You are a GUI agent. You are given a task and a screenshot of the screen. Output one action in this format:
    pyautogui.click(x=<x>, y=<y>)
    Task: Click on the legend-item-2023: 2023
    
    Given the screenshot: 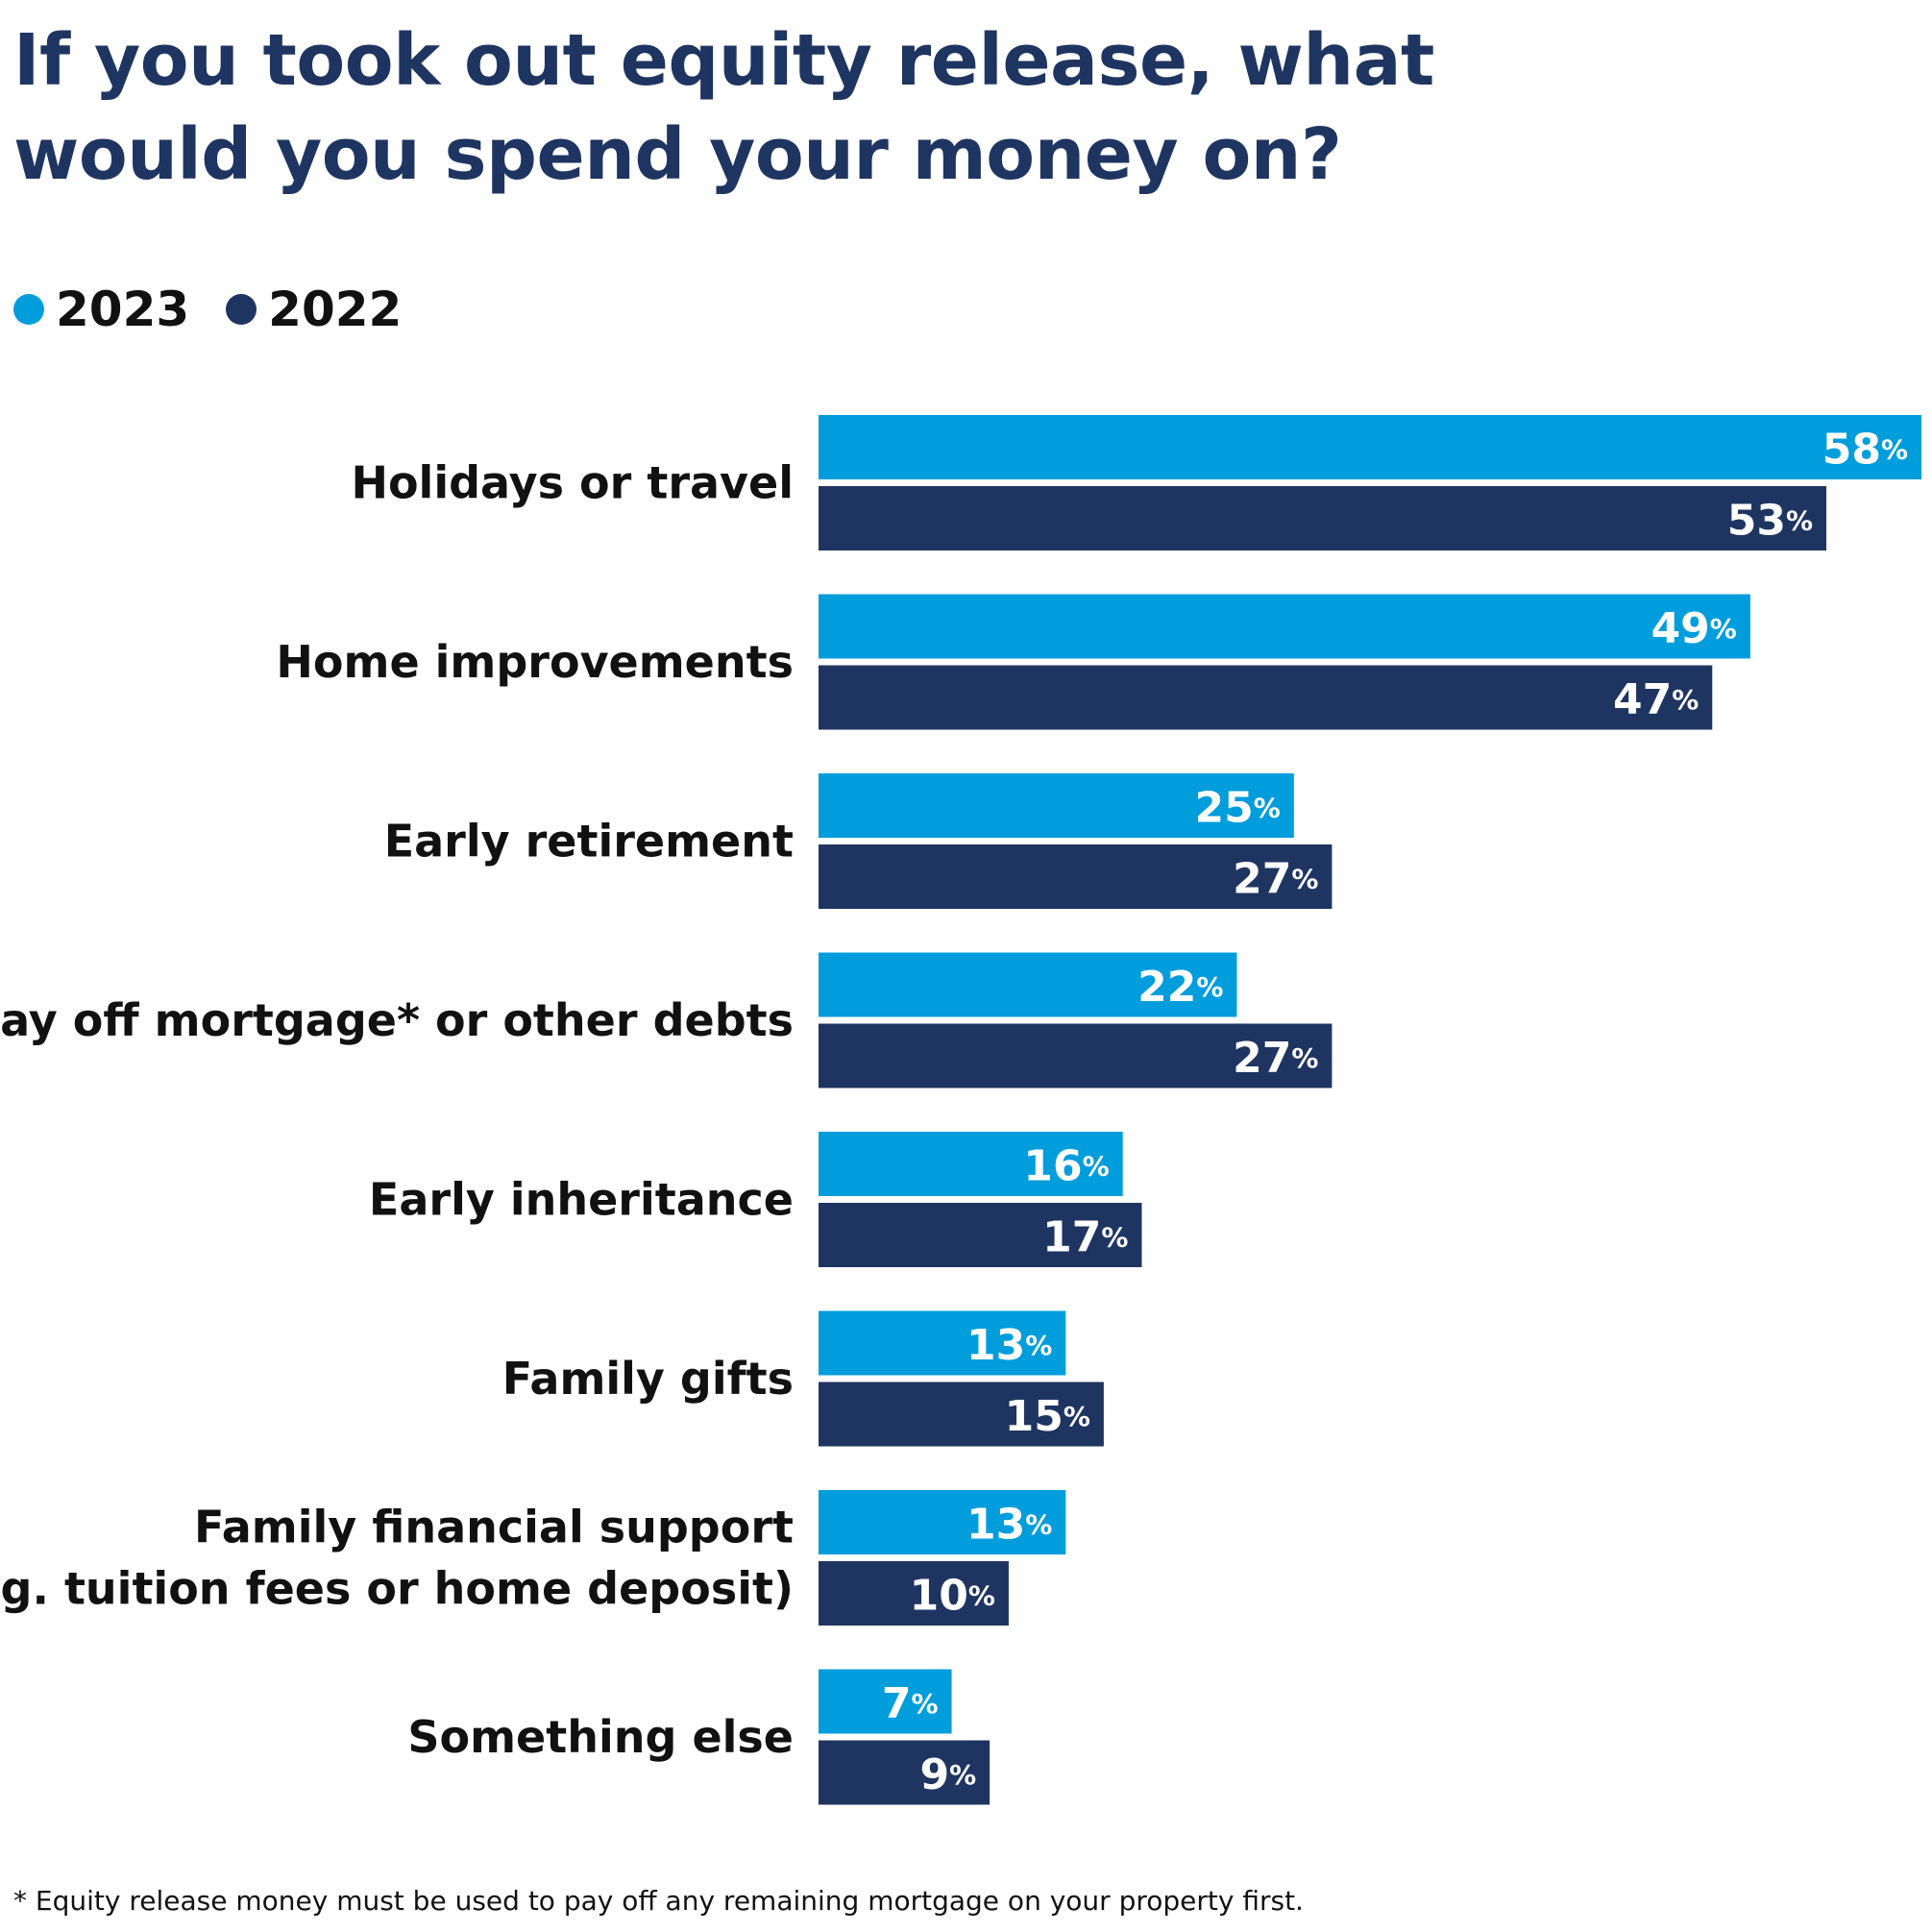 What is the action you would take?
    pyautogui.click(x=101, y=309)
    